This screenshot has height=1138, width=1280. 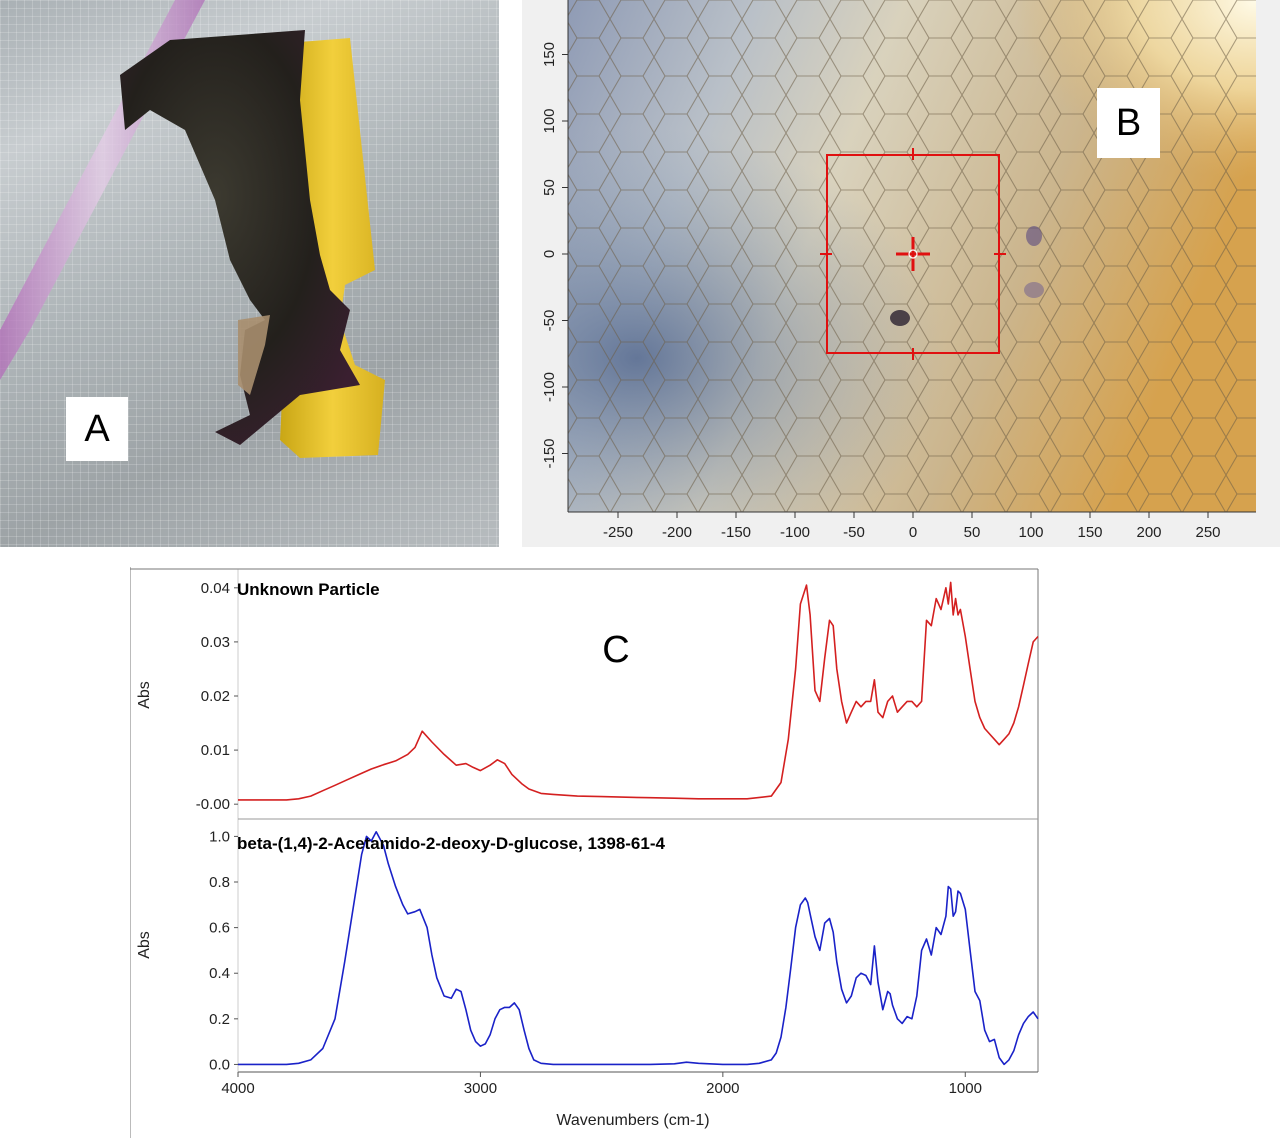 What do you see at coordinates (308, 589) in the screenshot?
I see `spectrum-title-top: Unknown Particle` at bounding box center [308, 589].